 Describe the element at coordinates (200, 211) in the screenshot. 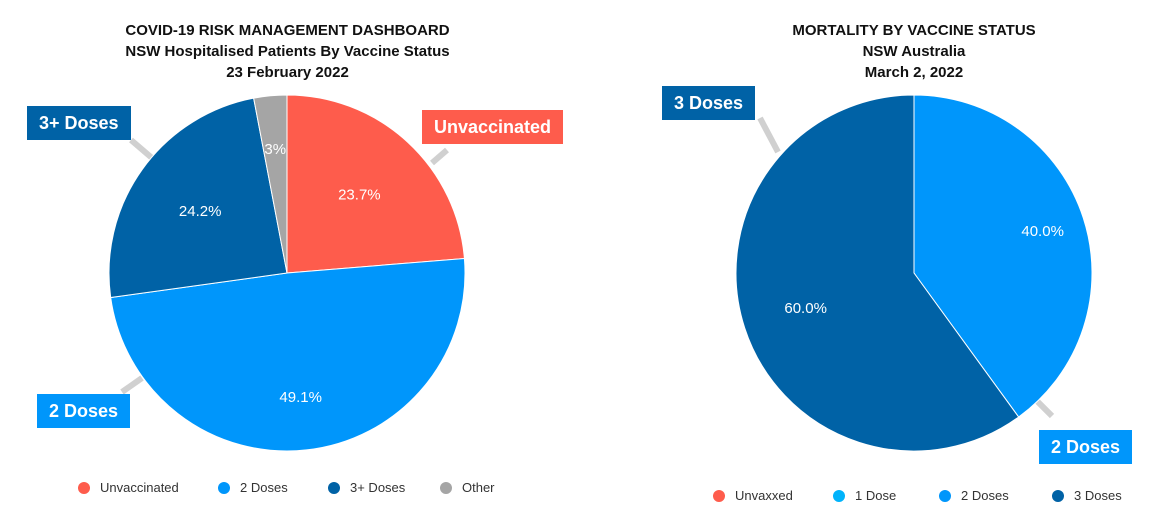

I see `left-slice-label-3-doses: 24.2%` at that location.